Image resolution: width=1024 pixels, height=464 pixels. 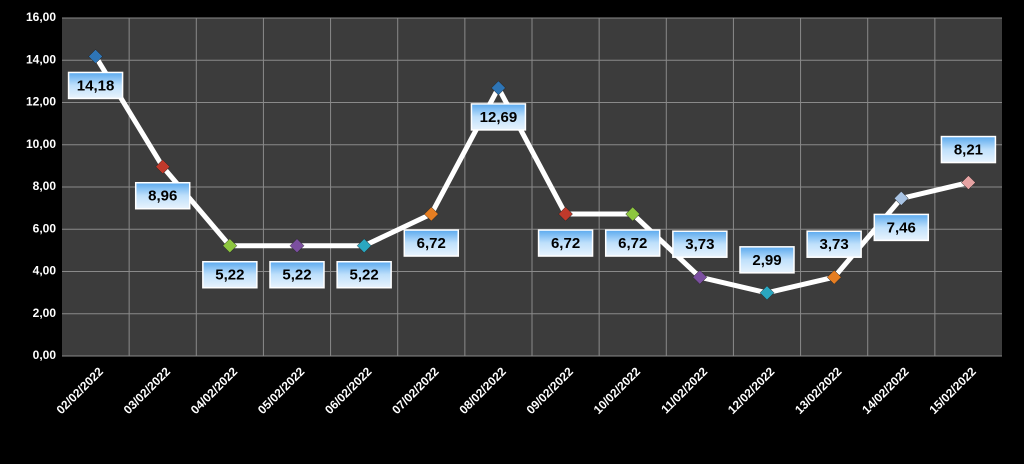 What do you see at coordinates (45, 355) in the screenshot?
I see `y-tick-label: 0,00` at bounding box center [45, 355].